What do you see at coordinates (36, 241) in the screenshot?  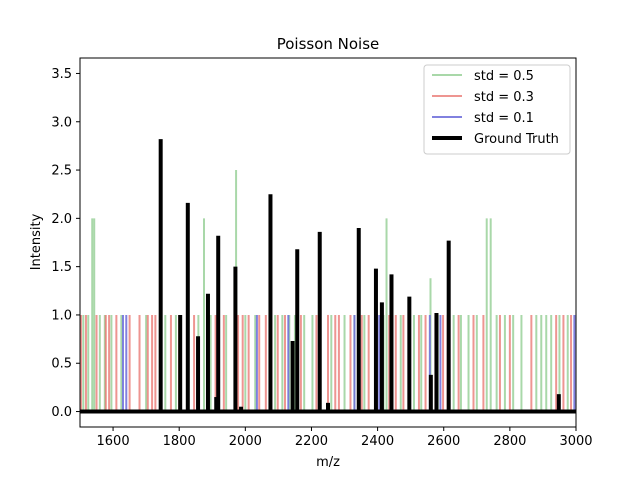 I see `y-axis-label: Intensity` at bounding box center [36, 241].